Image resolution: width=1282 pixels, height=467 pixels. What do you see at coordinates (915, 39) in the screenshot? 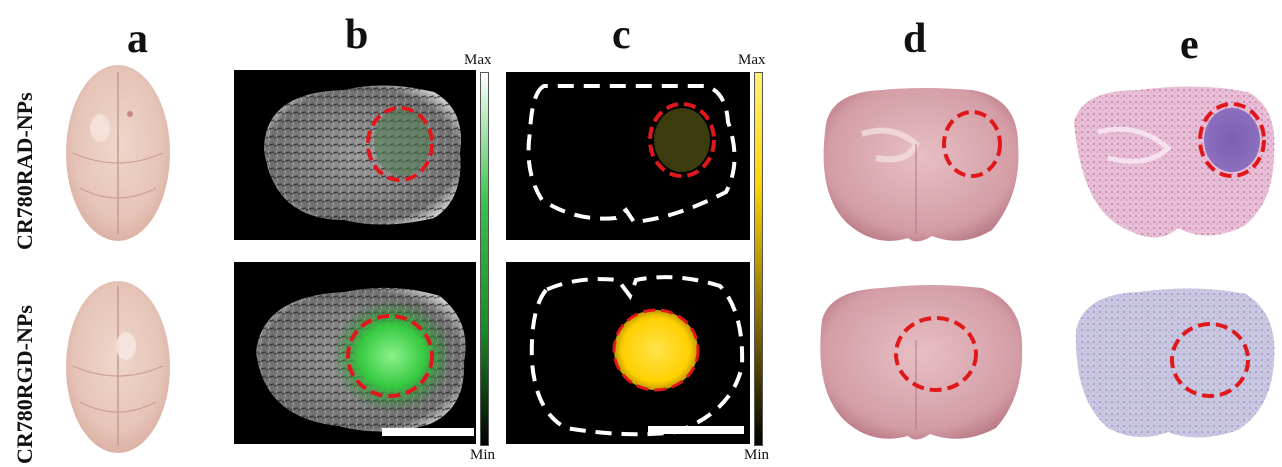
I see `column-label-d: d` at bounding box center [915, 39].